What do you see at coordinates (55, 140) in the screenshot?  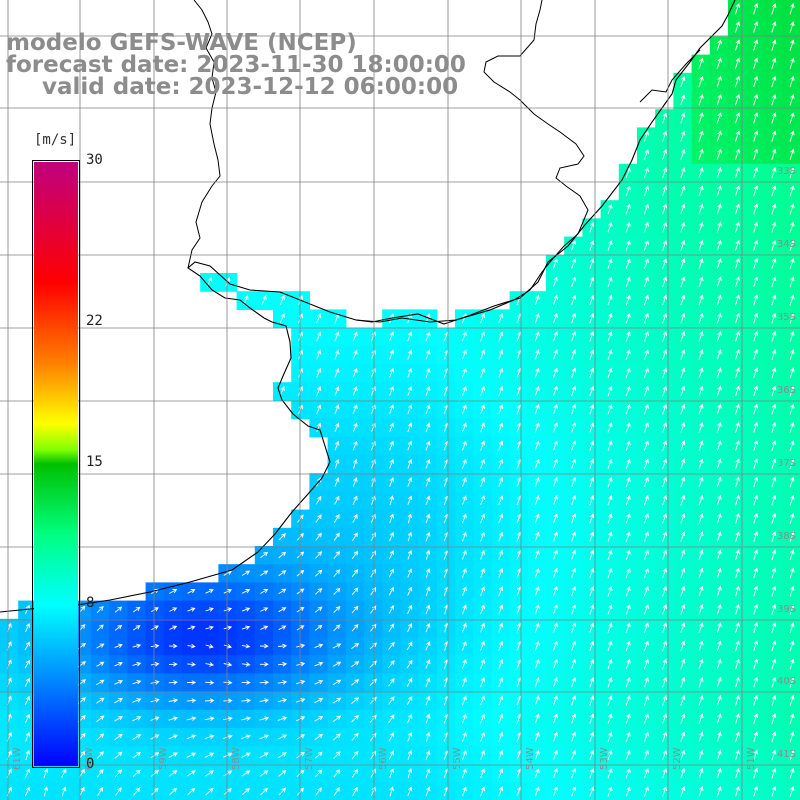 I see `colorbar-unit: [m/s]` at bounding box center [55, 140].